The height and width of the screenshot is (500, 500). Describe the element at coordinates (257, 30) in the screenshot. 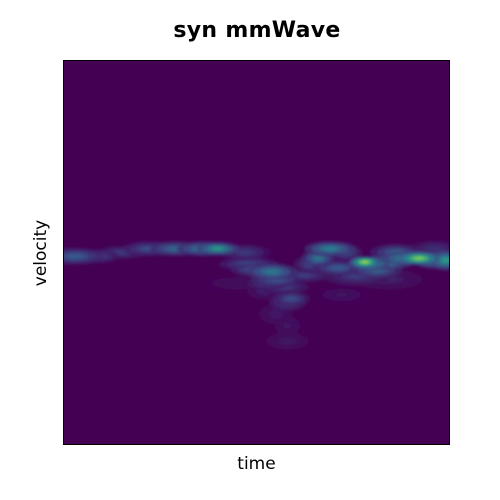

I see `chart-title: syn mmWave` at that location.